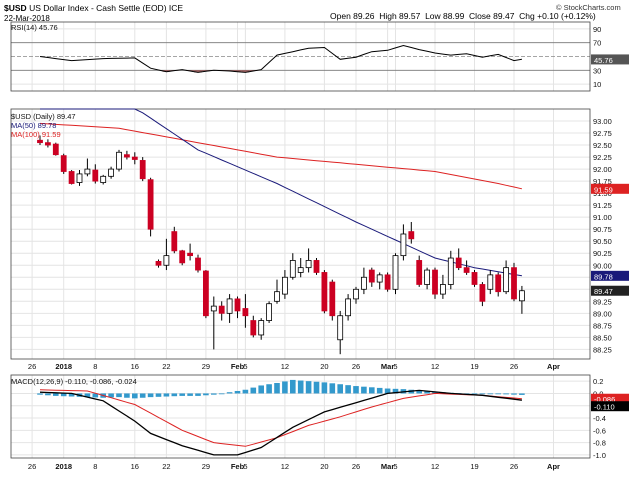 Image resolution: width=640 pixels, height=477 pixels. I want to click on macd-signal-badge-bg, so click(610, 398).